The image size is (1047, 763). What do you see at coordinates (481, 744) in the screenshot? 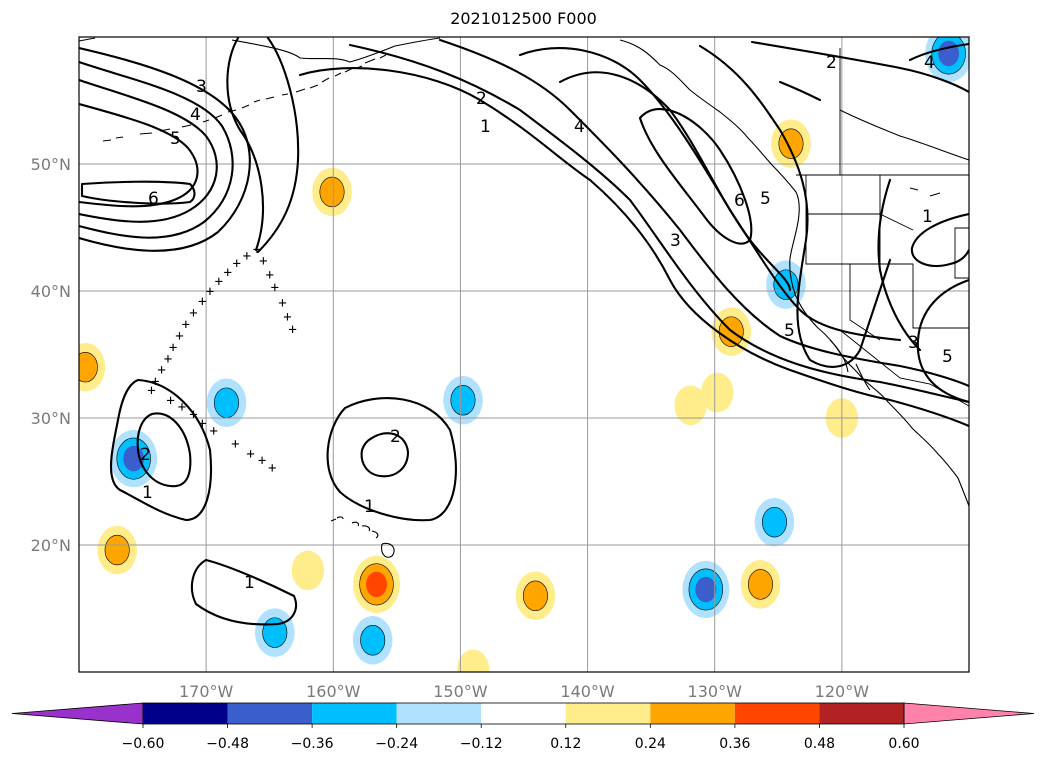
I see `colorbar-tick-label: −0.12` at bounding box center [481, 744].